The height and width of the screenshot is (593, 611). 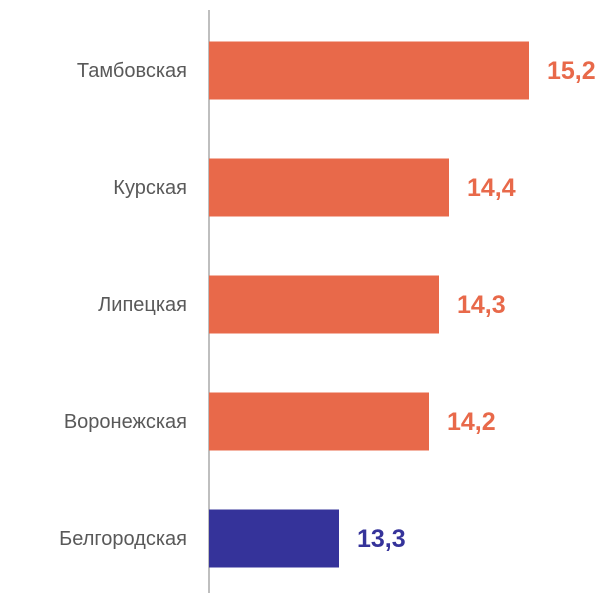 What do you see at coordinates (381, 539) in the screenshot?
I see `value-label: 13,3` at bounding box center [381, 539].